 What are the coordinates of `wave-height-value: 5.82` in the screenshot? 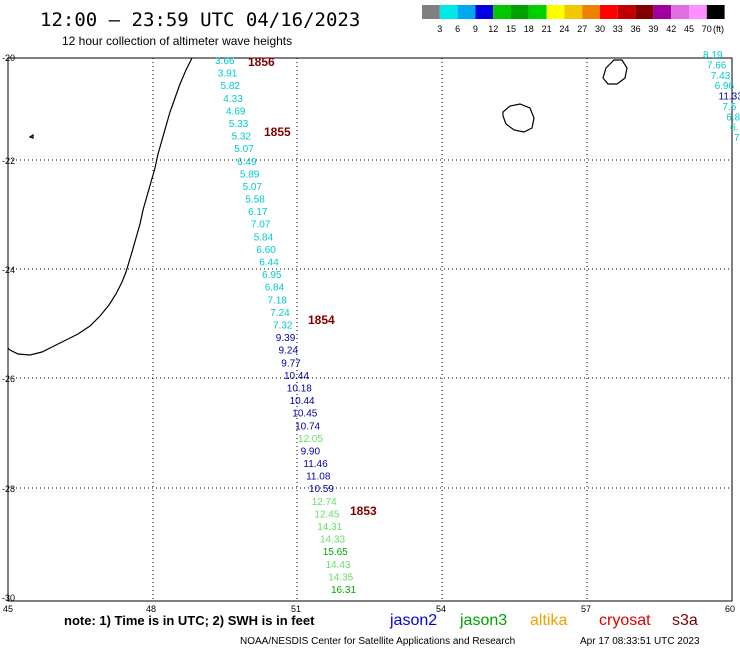 It's located at (231, 86).